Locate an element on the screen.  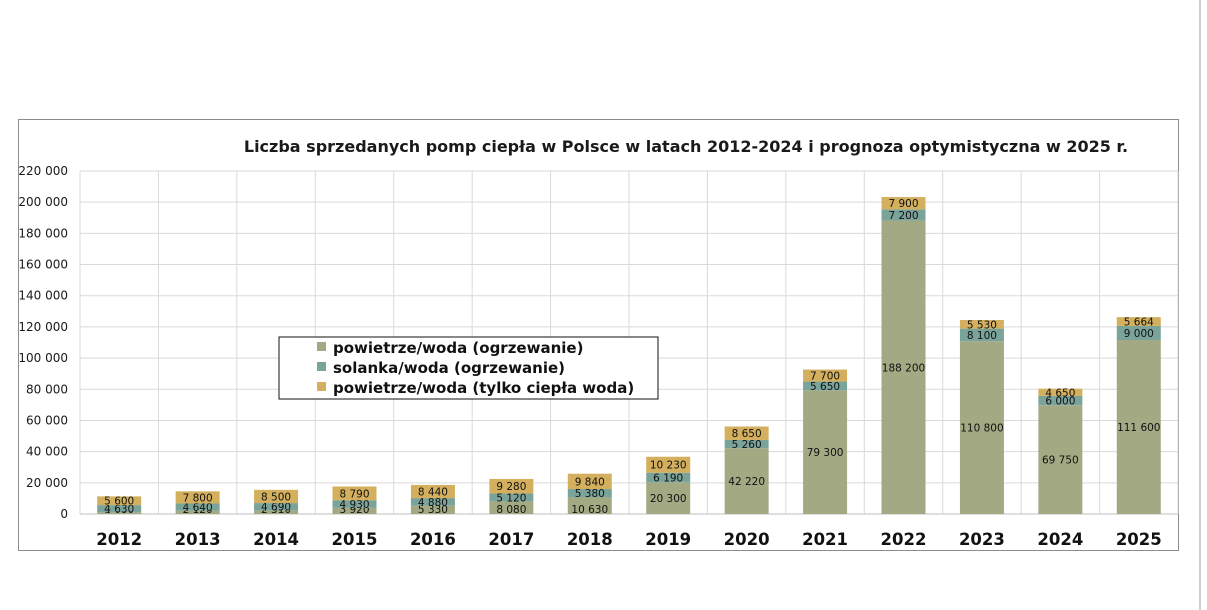
x-tick-label: 2013 is located at coordinates (198, 539).